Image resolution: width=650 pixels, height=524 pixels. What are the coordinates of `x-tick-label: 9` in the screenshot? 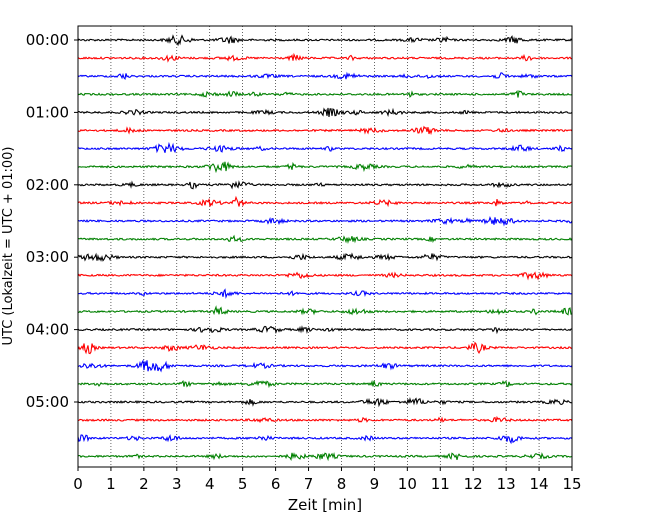 It's located at (375, 484).